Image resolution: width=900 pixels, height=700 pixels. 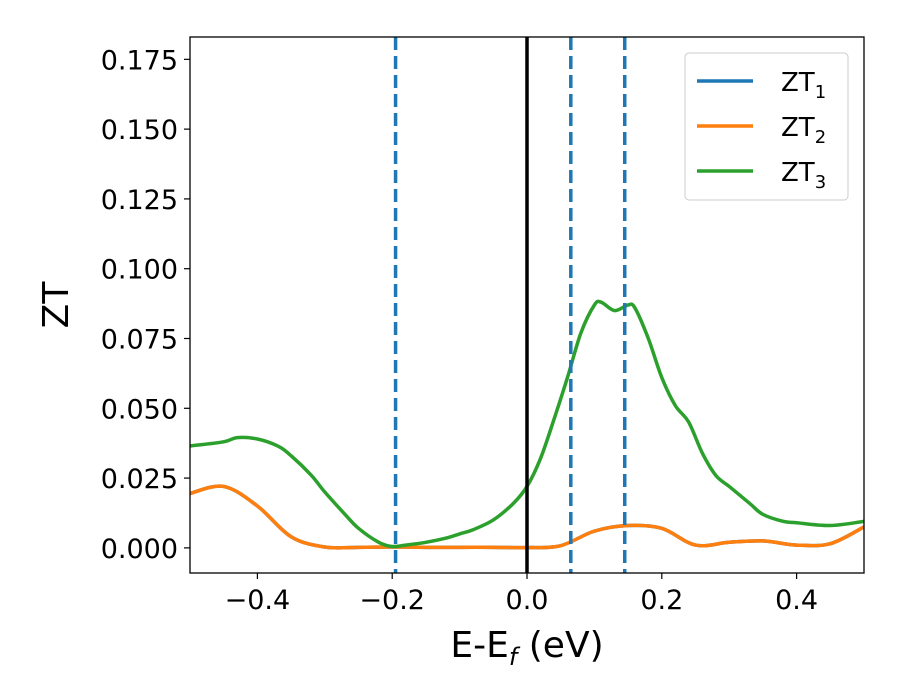 I want to click on x-axis-label-main: E-E, so click(x=479, y=645).